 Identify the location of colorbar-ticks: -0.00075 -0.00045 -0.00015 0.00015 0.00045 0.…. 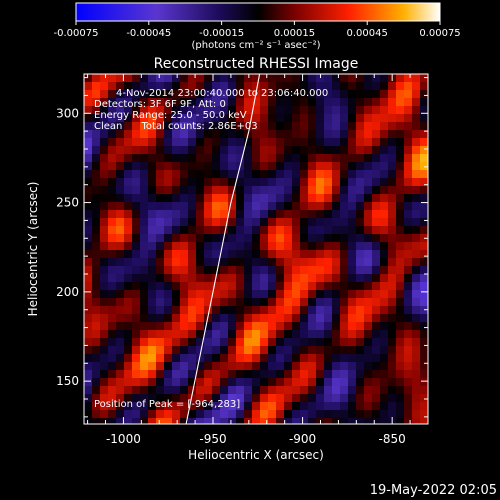
(257, 30).